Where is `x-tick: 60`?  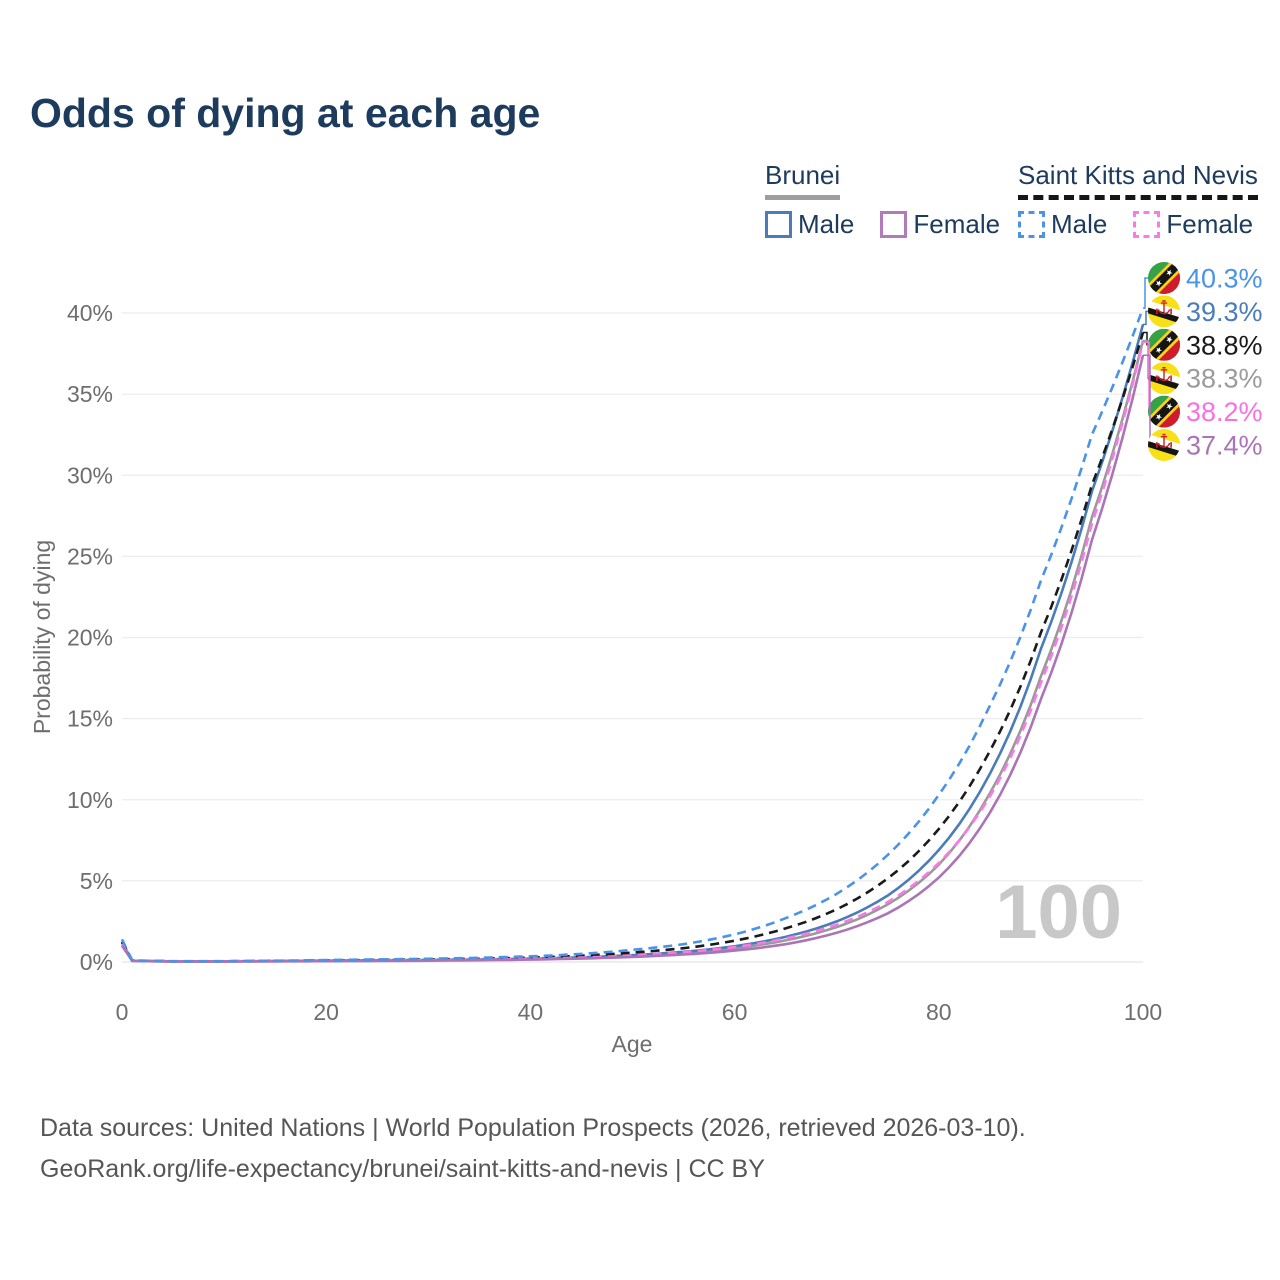 x-tick: 60 is located at coordinates (735, 1012).